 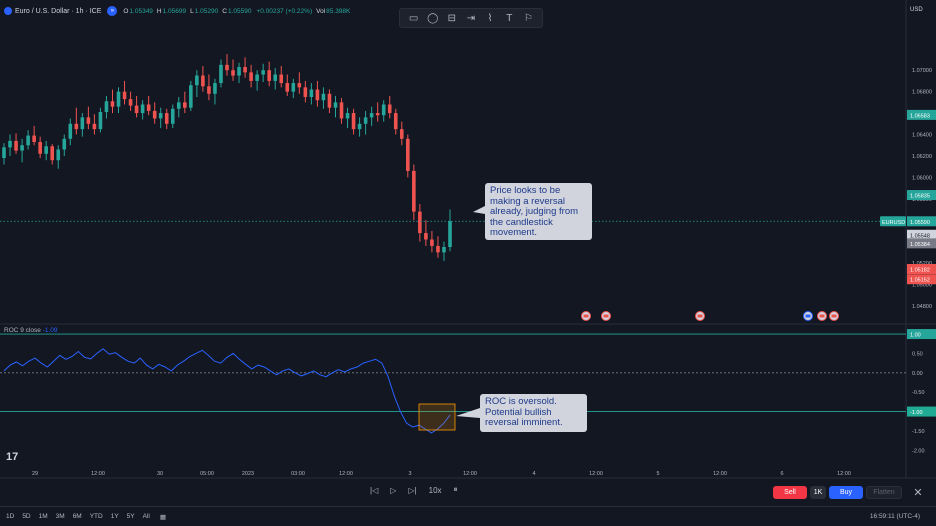 What do you see at coordinates (146, 516) in the screenshot?
I see `timeframe-all: All` at bounding box center [146, 516].